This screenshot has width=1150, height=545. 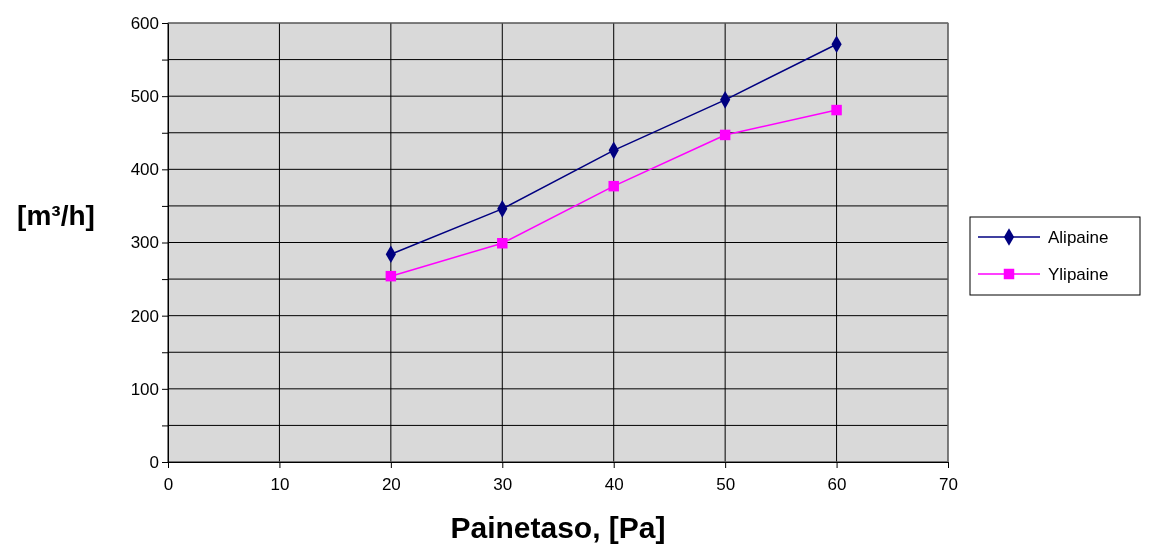 I want to click on x-tick-label: 10, so click(x=280, y=484).